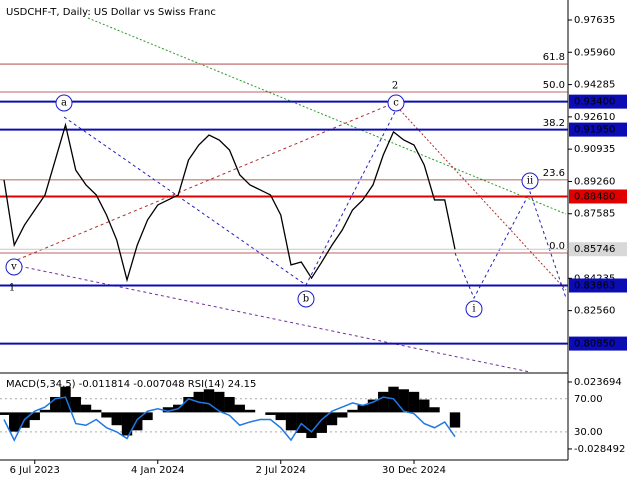 The image size is (640, 480). What do you see at coordinates (594, 249) in the screenshot?
I see `last-price-label: 0.85746` at bounding box center [594, 249].